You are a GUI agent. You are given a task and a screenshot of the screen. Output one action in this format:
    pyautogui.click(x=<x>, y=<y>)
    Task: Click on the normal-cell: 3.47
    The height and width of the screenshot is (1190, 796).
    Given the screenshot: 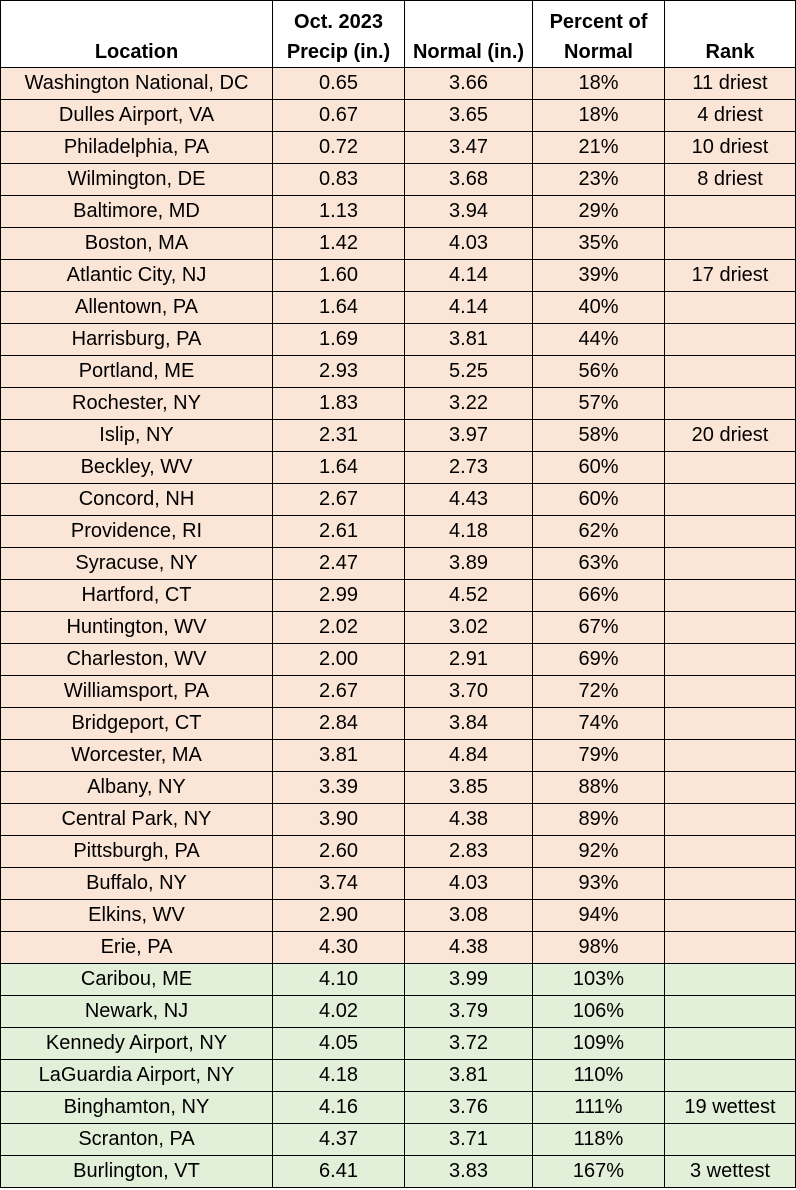 What is the action you would take?
    pyautogui.click(x=468, y=147)
    